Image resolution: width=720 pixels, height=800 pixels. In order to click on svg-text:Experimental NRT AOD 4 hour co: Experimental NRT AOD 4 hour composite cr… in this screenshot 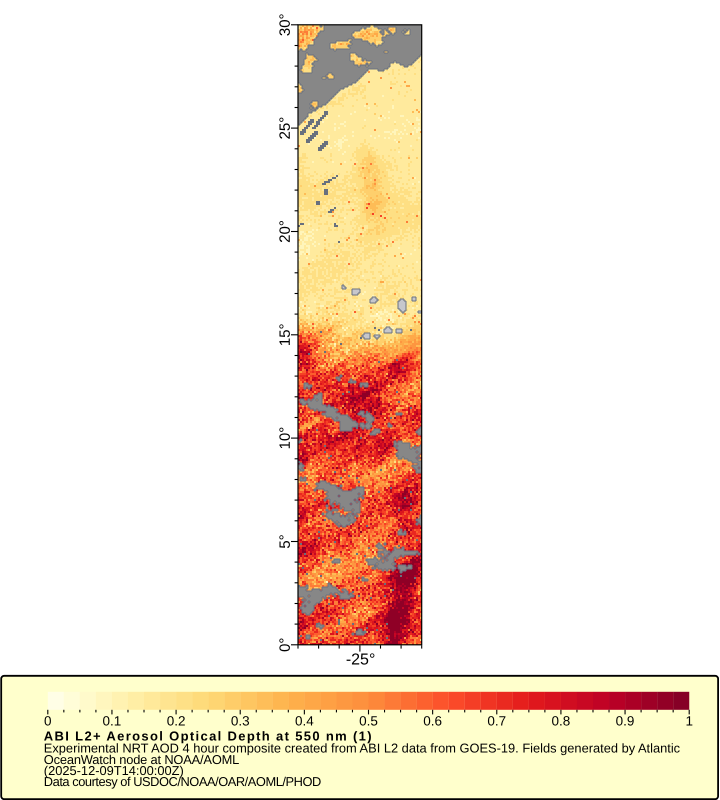, I will do `click(362, 747)`.